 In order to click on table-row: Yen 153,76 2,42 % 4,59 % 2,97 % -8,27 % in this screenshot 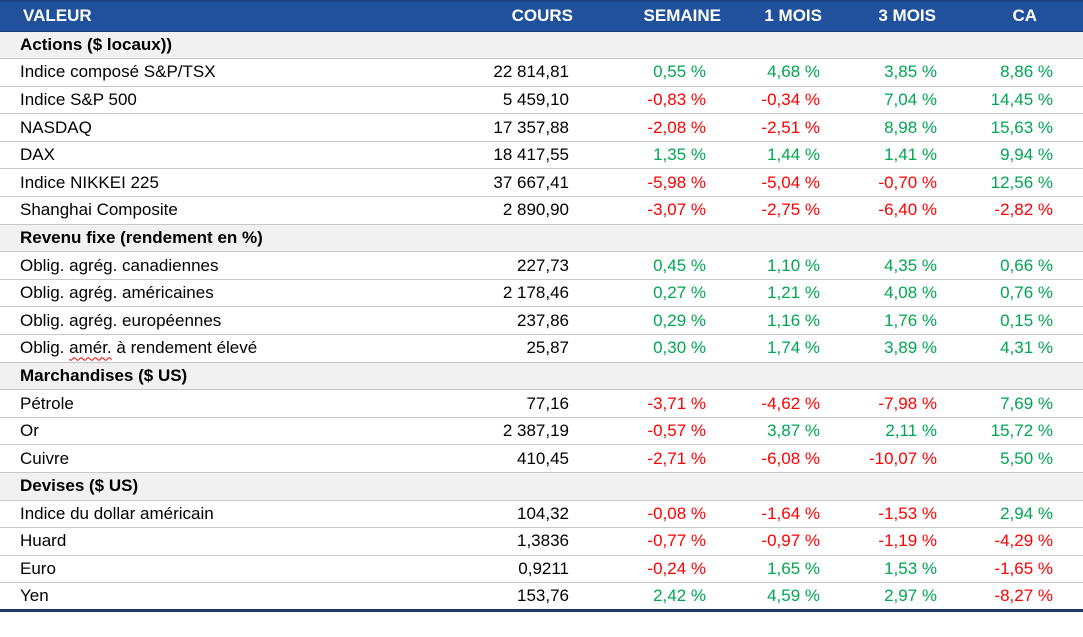, I will do `click(541, 596)`.